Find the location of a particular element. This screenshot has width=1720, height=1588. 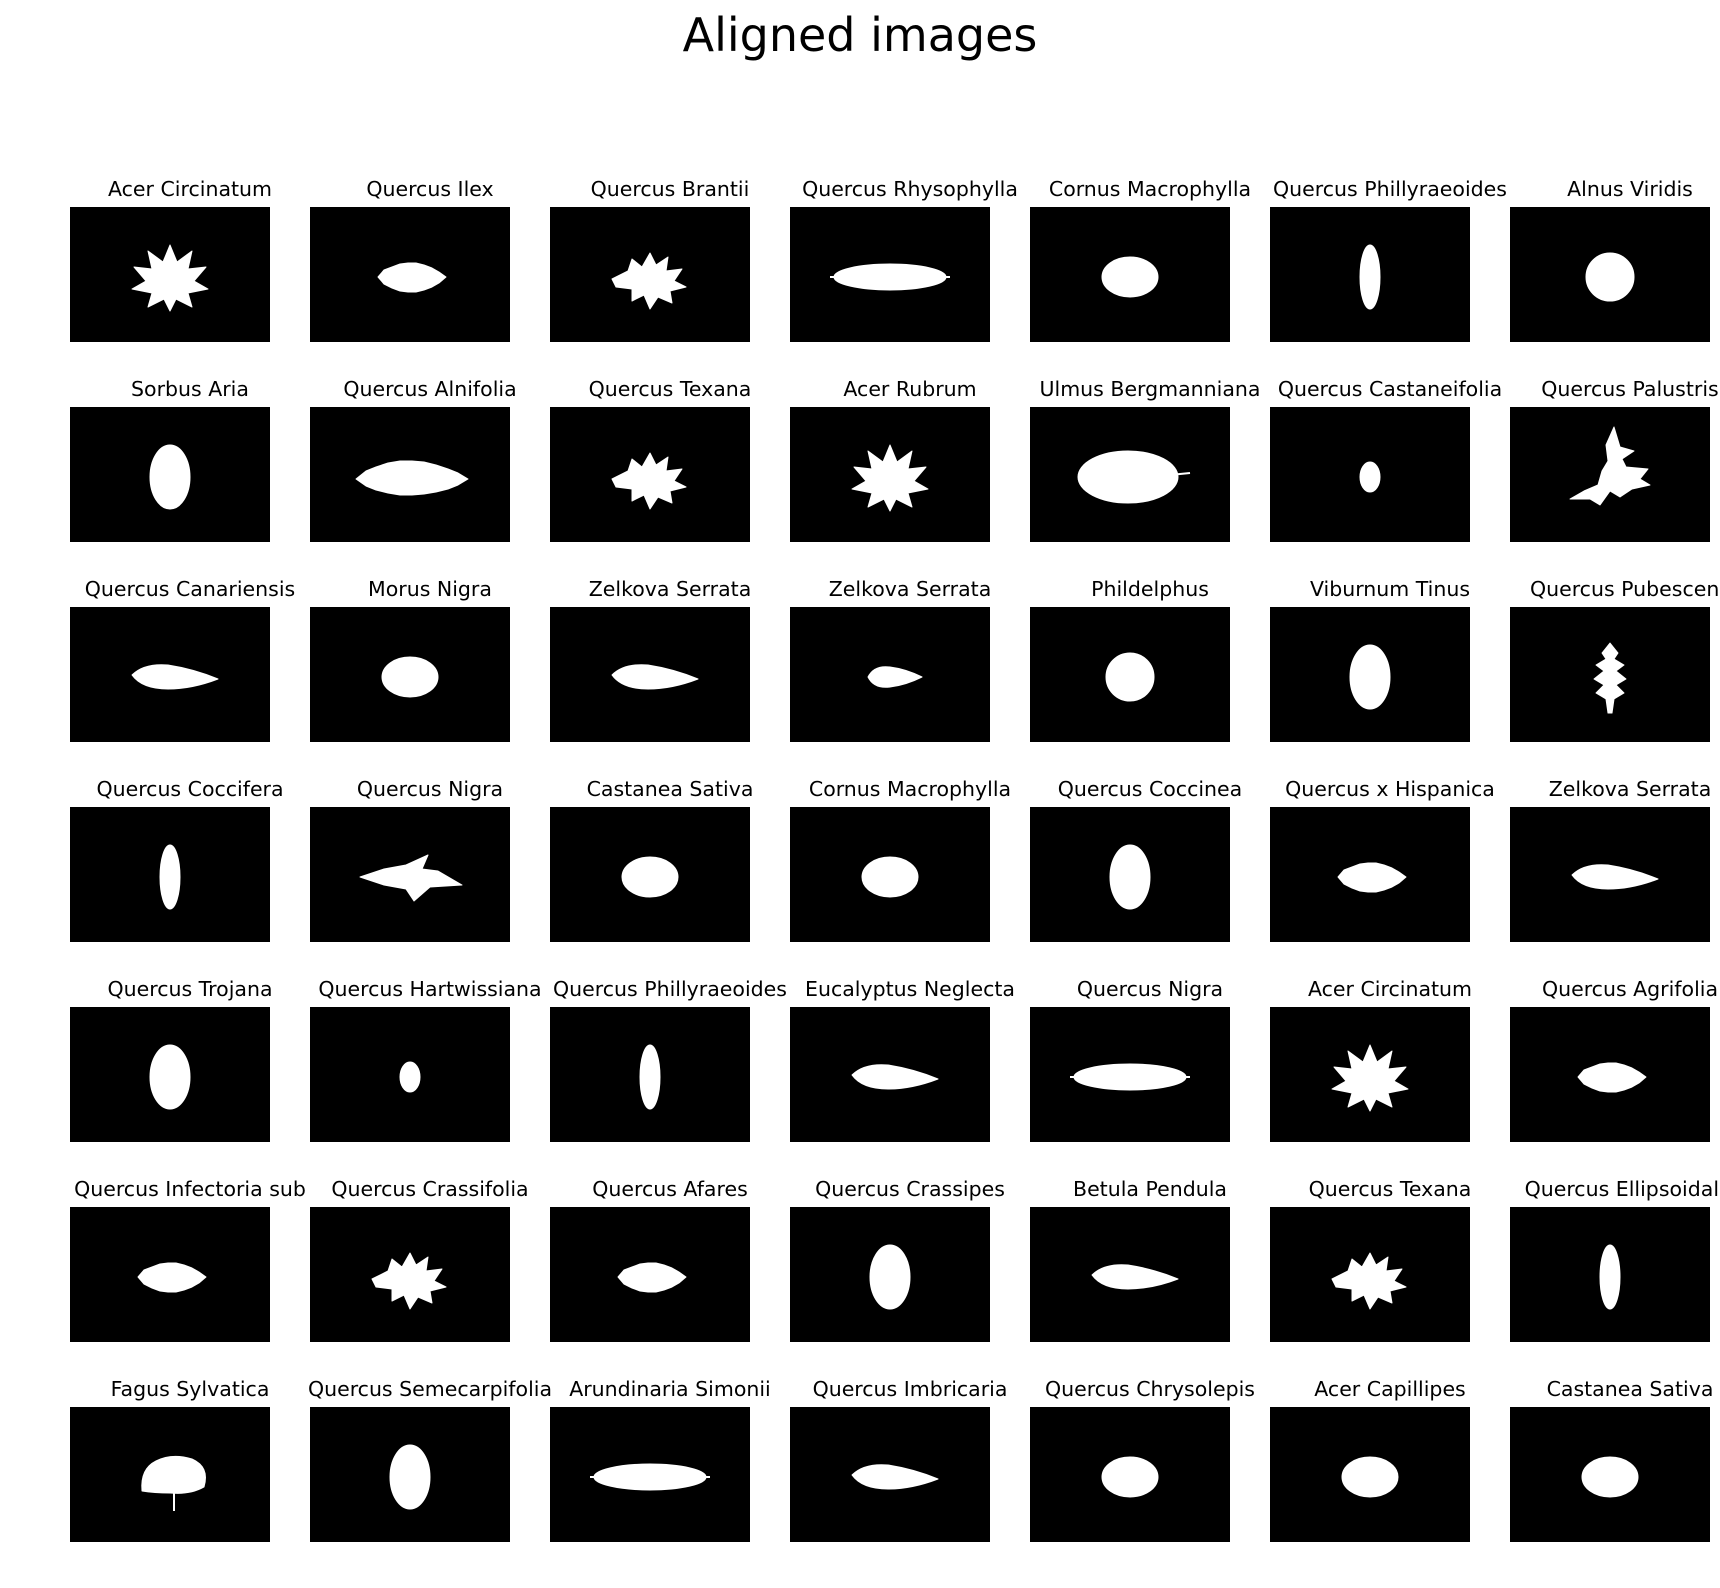

cell-title: Morus Nigra is located at coordinates (430, 589).